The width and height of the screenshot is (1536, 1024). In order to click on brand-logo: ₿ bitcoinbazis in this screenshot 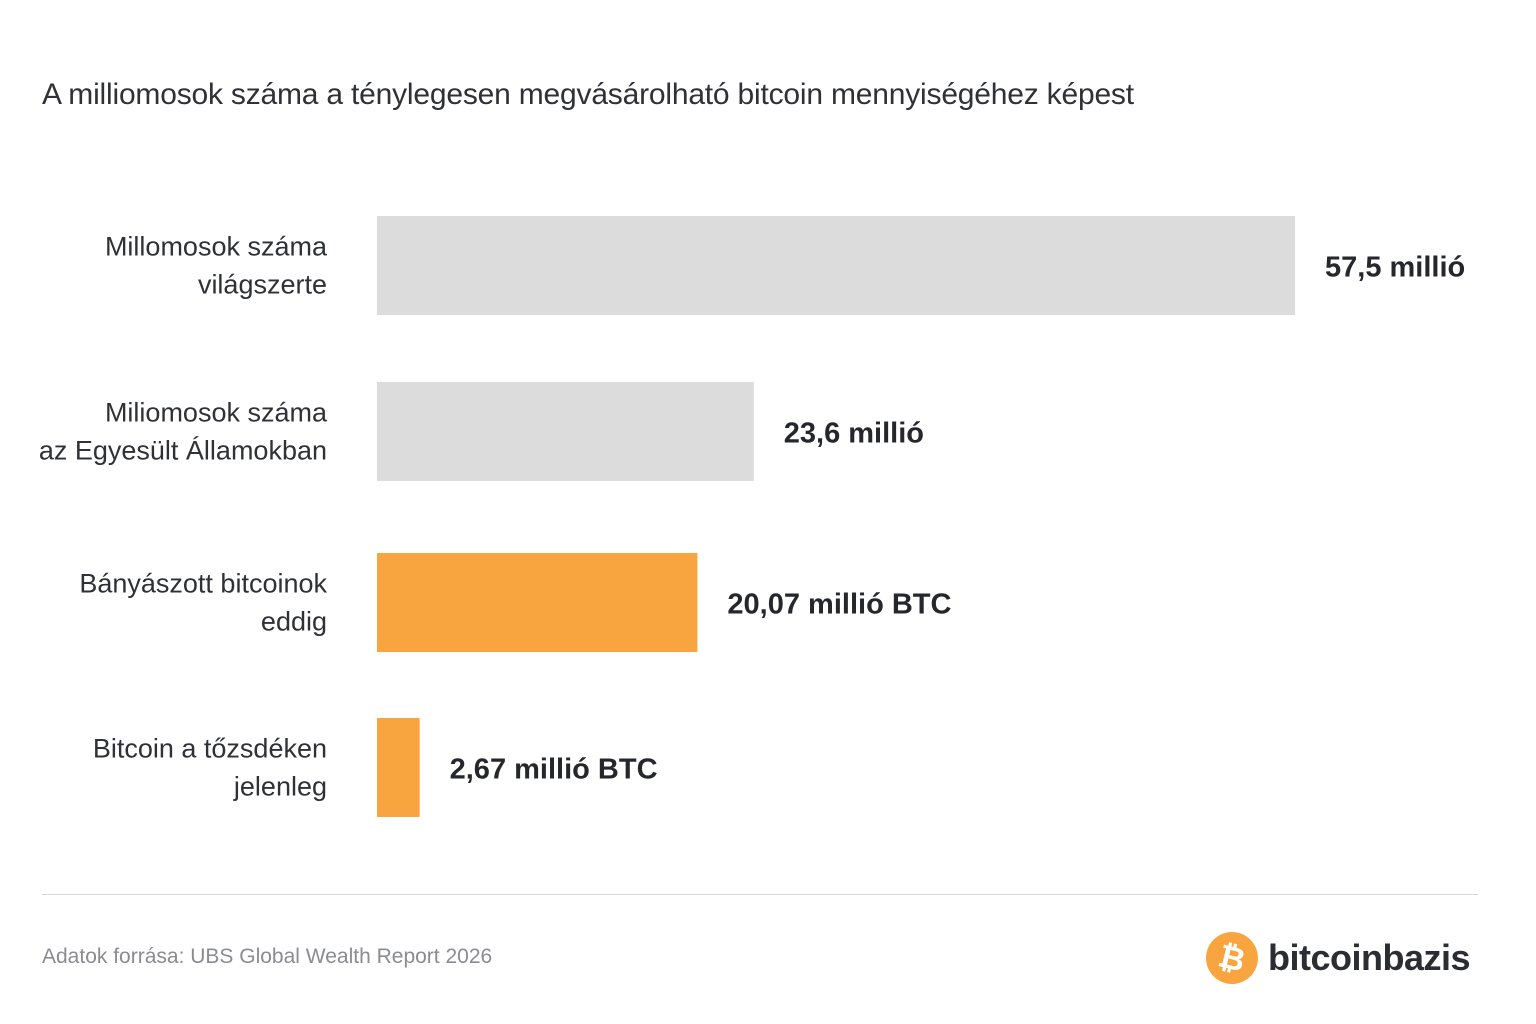, I will do `click(1335, 958)`.